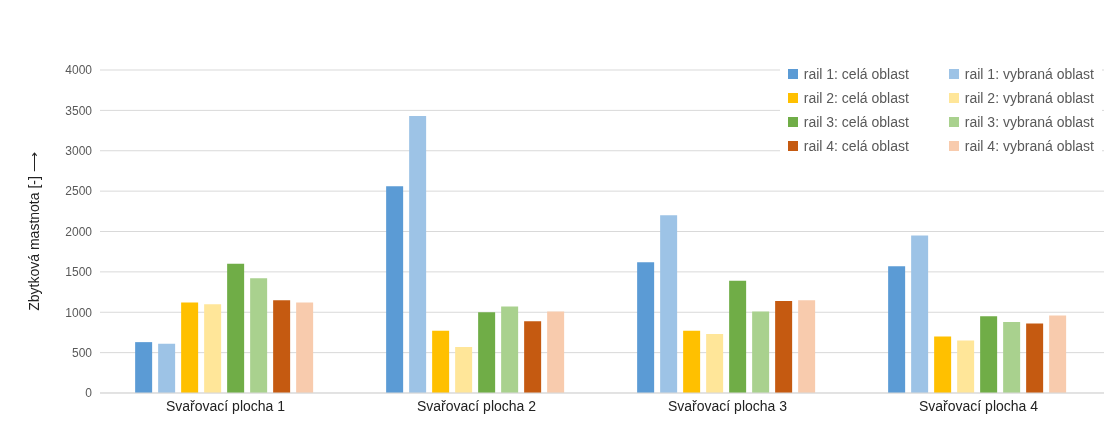 This screenshot has height=435, width=1112. Describe the element at coordinates (727, 405) in the screenshot. I see `x-tick-label: Svařovací plocha 3` at that location.